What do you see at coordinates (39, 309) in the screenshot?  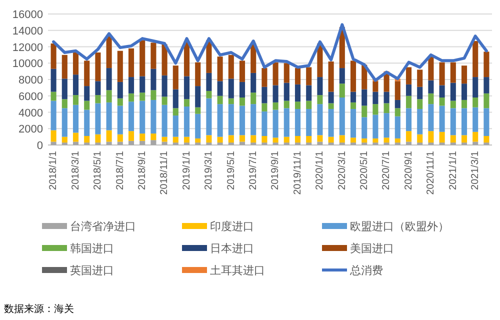 I see `source-note: 数据来源：海关` at bounding box center [39, 309].